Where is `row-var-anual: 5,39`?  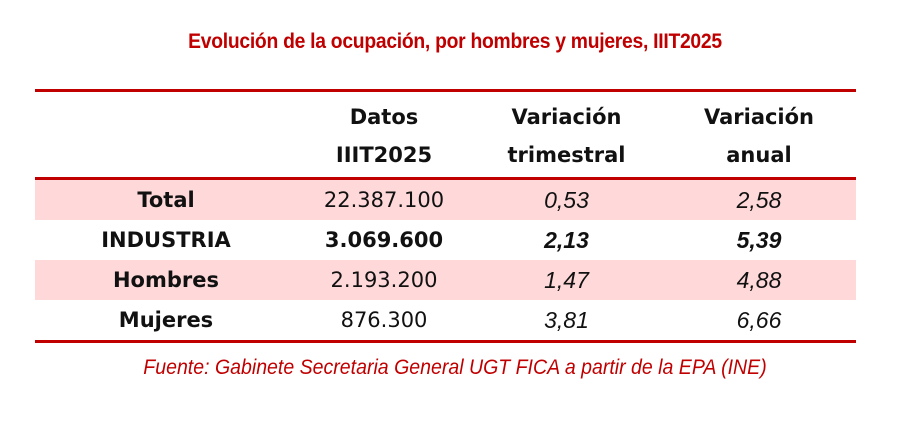 row-var-anual: 5,39 is located at coordinates (759, 239).